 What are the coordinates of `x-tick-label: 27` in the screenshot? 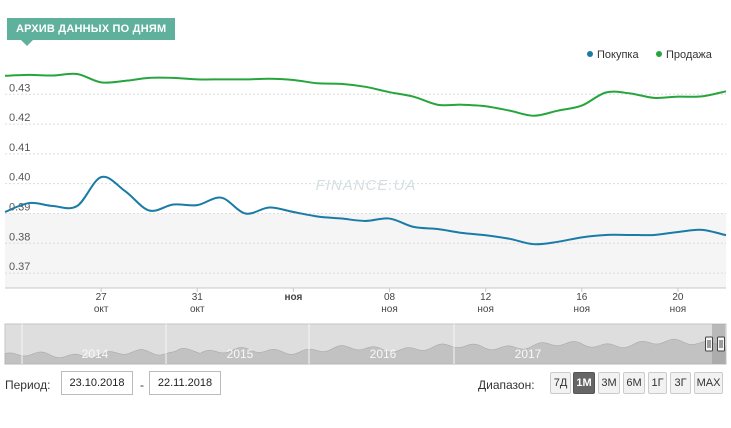 It's located at (102, 297).